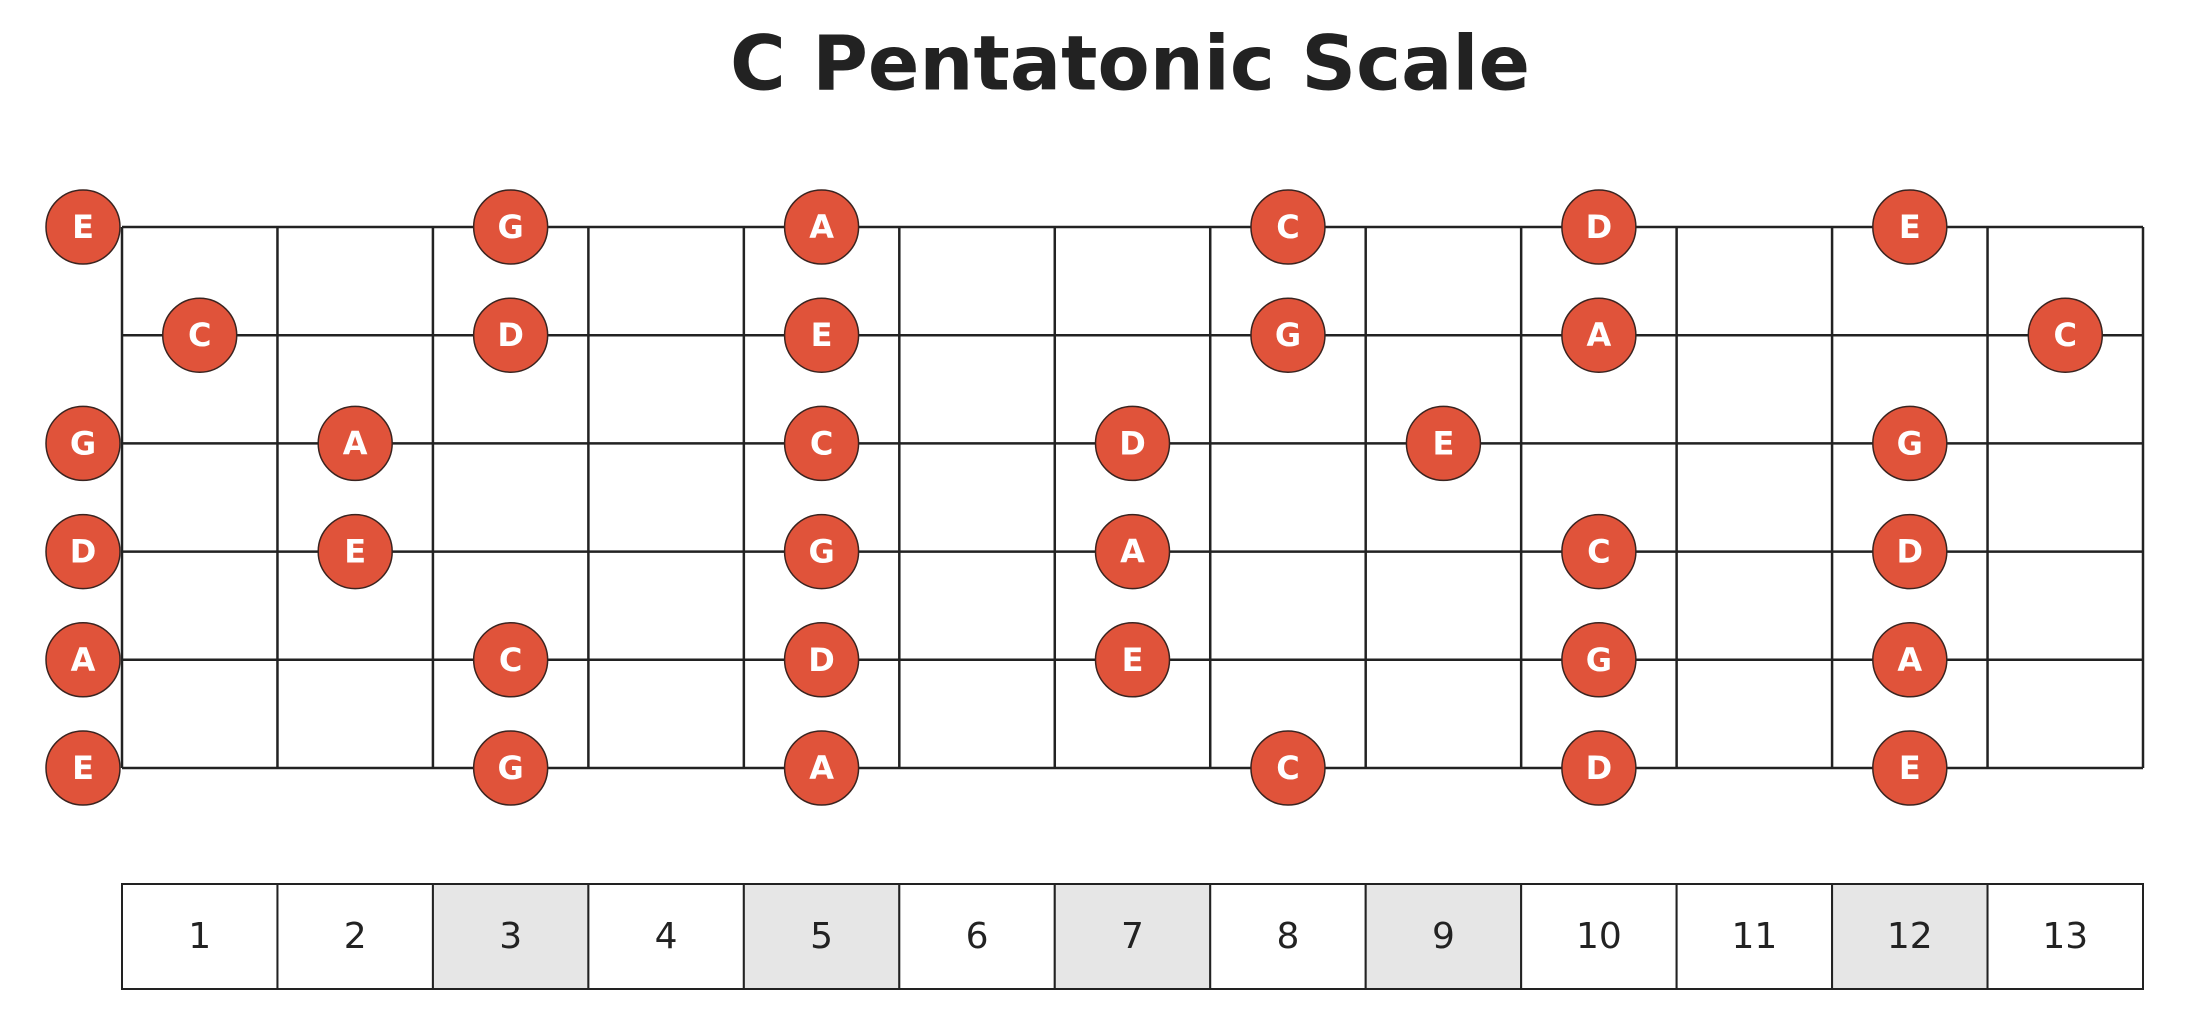 This screenshot has height=1036, width=2186. I want to click on title: C Pentatonic Scale, so click(1130, 63).